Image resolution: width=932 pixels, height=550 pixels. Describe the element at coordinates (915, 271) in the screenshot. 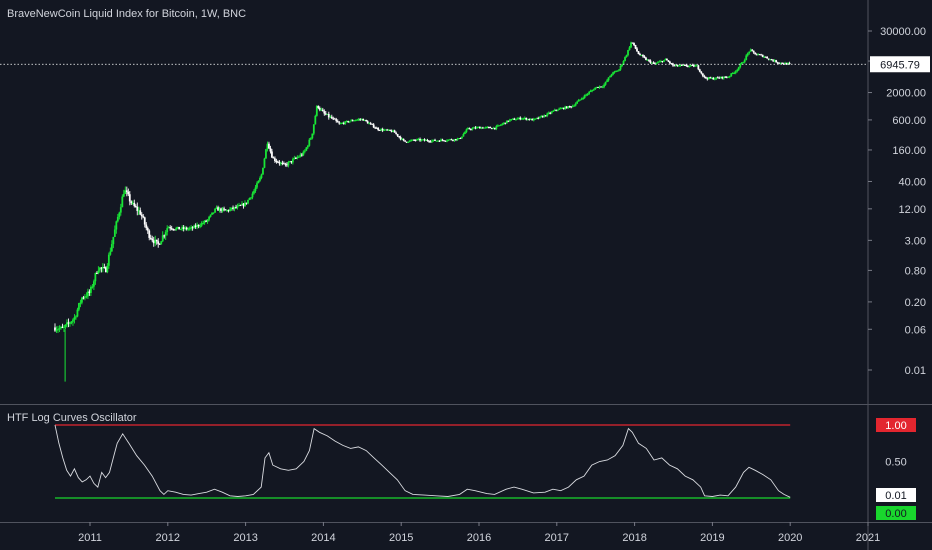

I see `price-tick-label: 0.80` at that location.